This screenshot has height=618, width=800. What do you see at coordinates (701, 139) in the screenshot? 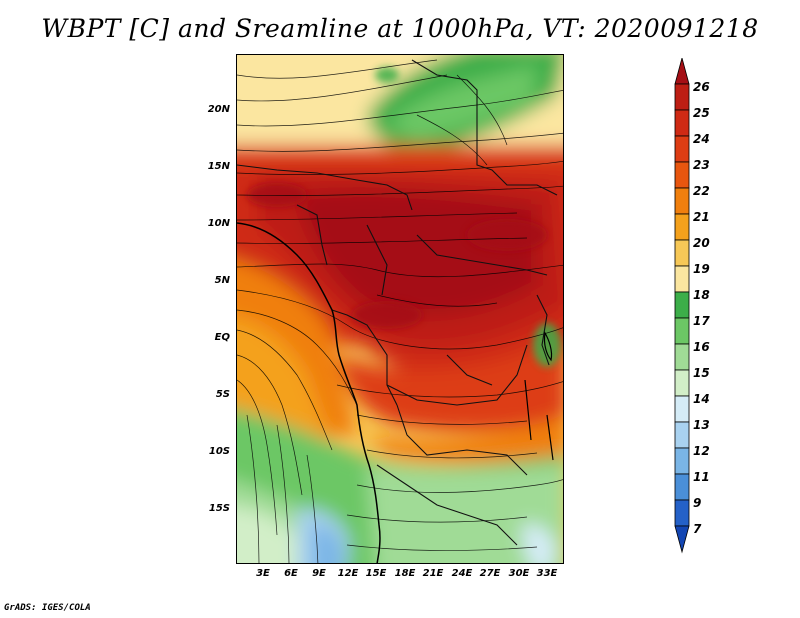
I see `colorbar-label-24: 24` at bounding box center [701, 139].